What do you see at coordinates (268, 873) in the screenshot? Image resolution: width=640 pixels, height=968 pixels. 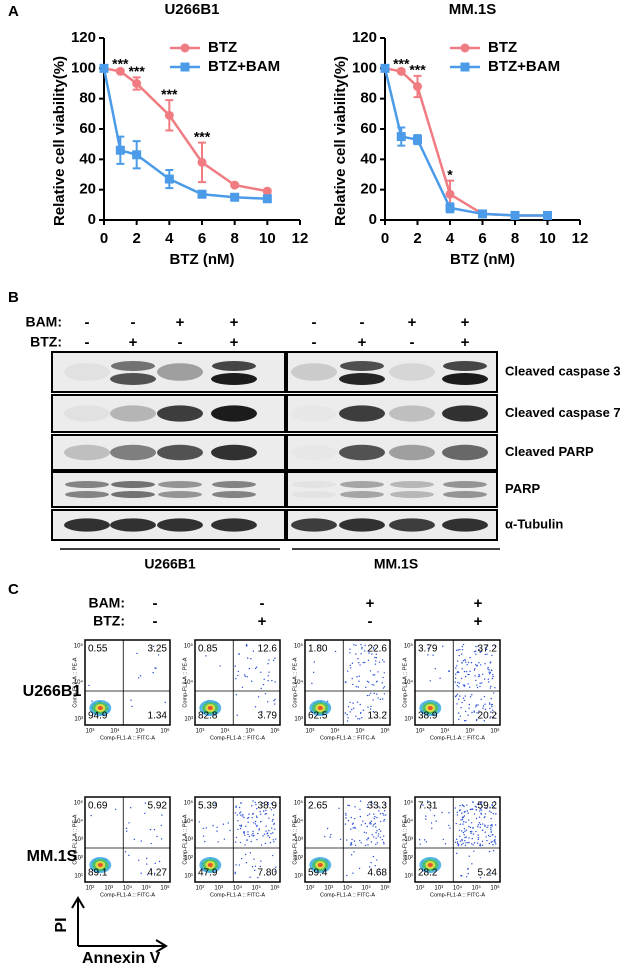 I see `quadrant-value: 7.80` at bounding box center [268, 873].